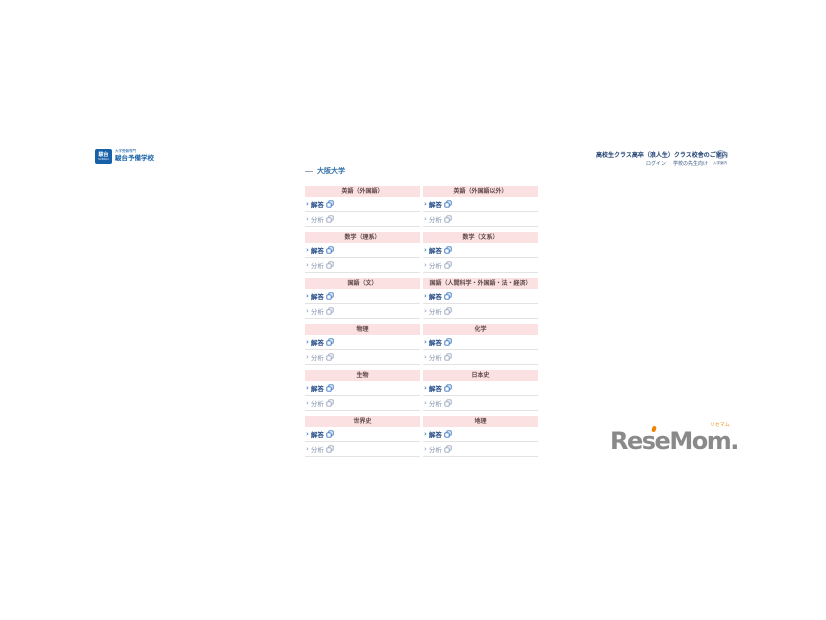 Image resolution: width=826 pixels, height=620 pixels. What do you see at coordinates (720, 425) in the screenshot?
I see `resemom-ruby: リセマム` at bounding box center [720, 425].